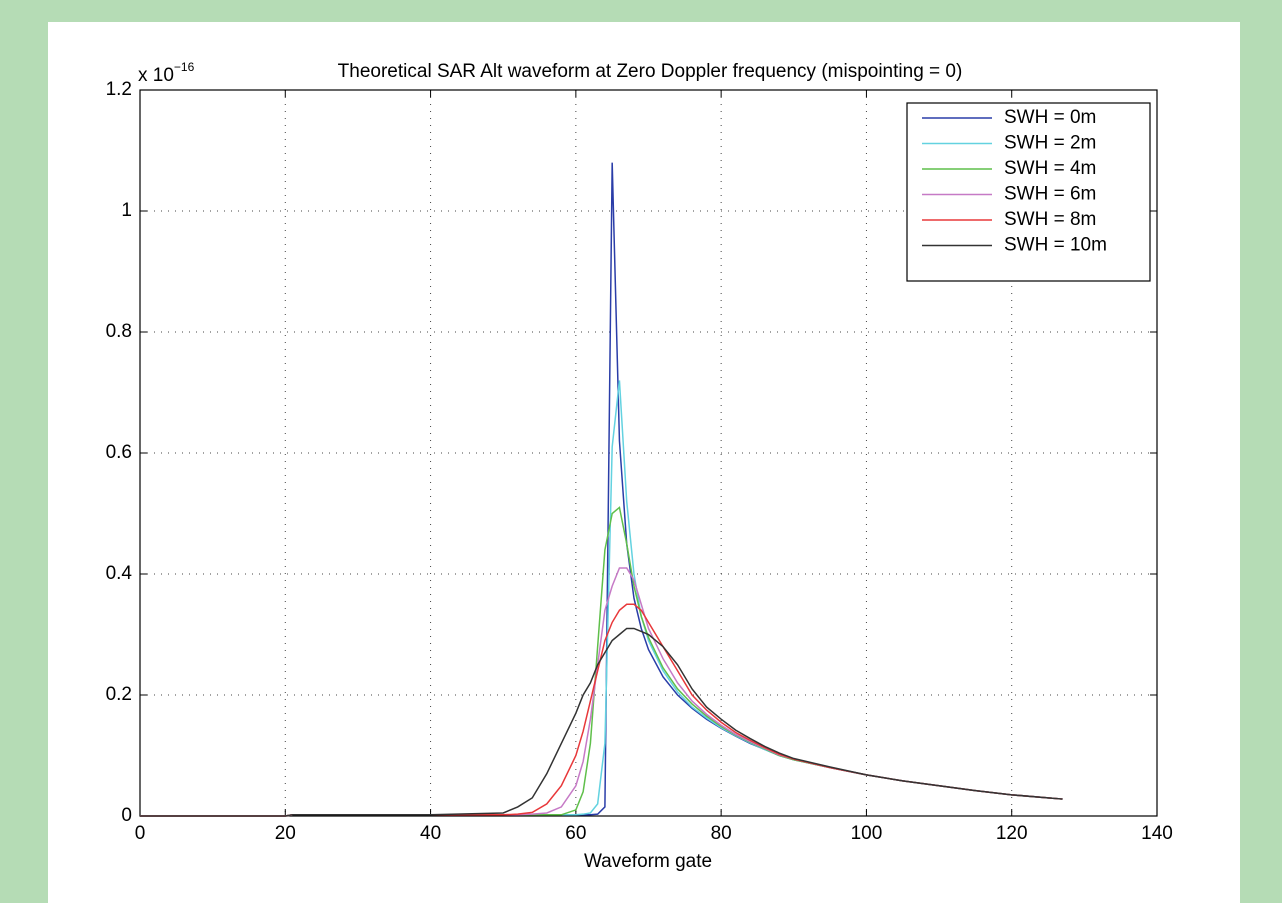 This screenshot has width=1282, height=903. What do you see at coordinates (1050, 117) in the screenshot?
I see `legend-label: SWH = 0m` at bounding box center [1050, 117].